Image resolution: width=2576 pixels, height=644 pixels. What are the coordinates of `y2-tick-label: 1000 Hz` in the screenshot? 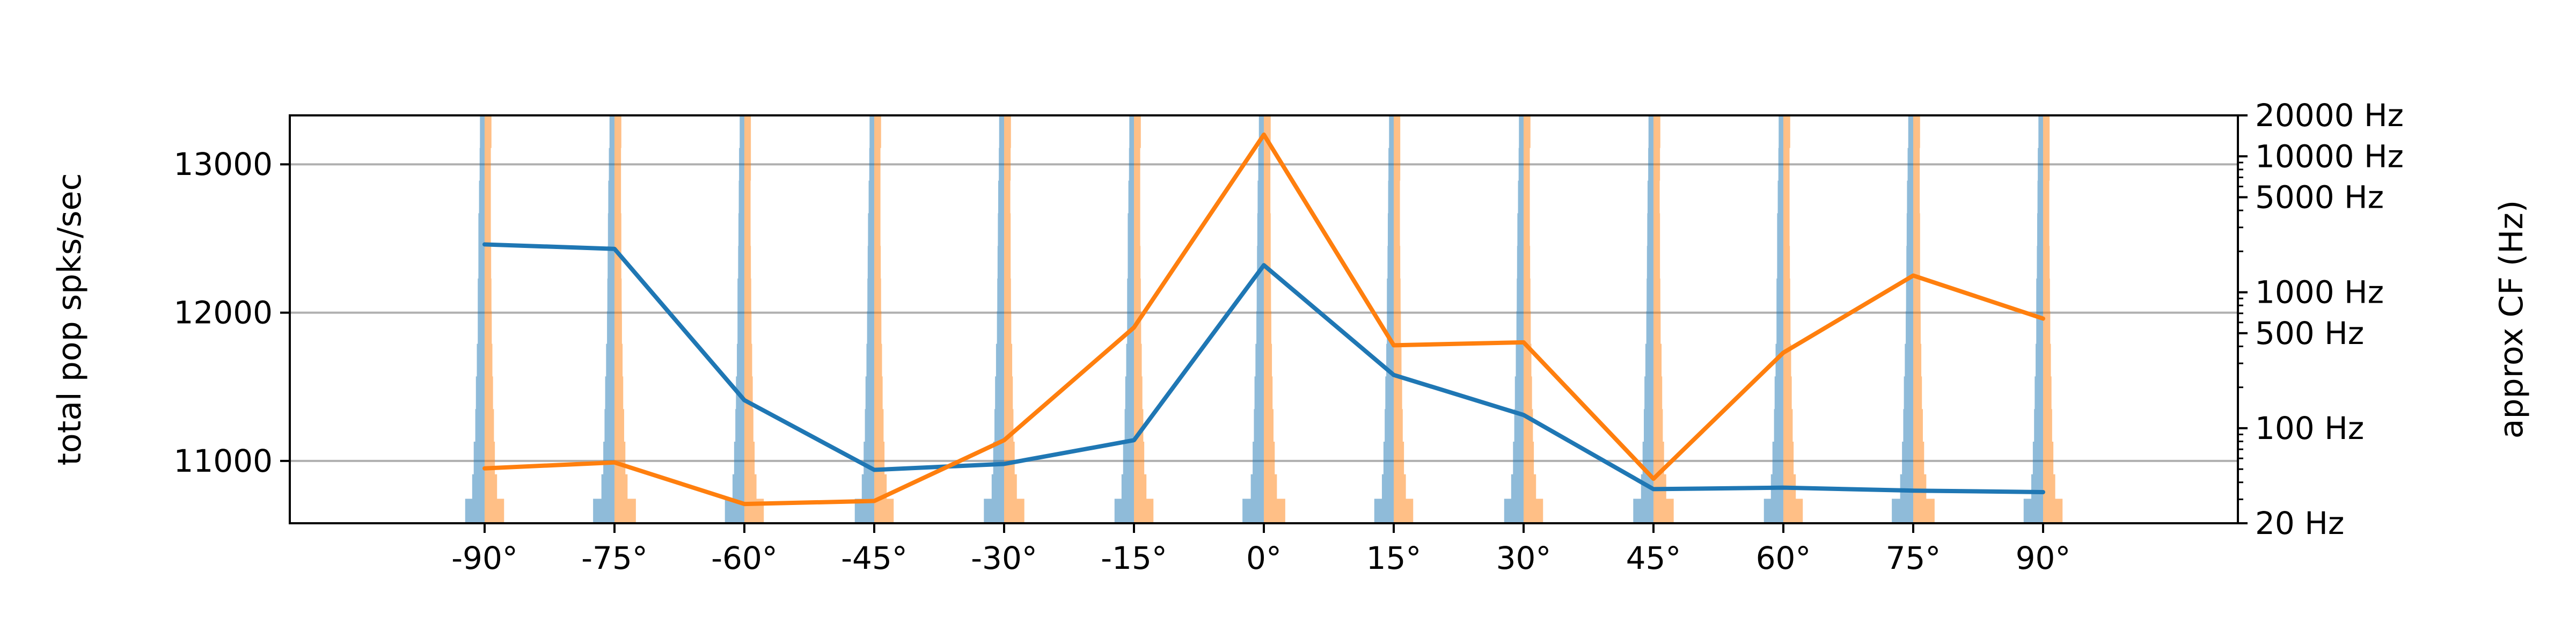 It's located at (2319, 292).